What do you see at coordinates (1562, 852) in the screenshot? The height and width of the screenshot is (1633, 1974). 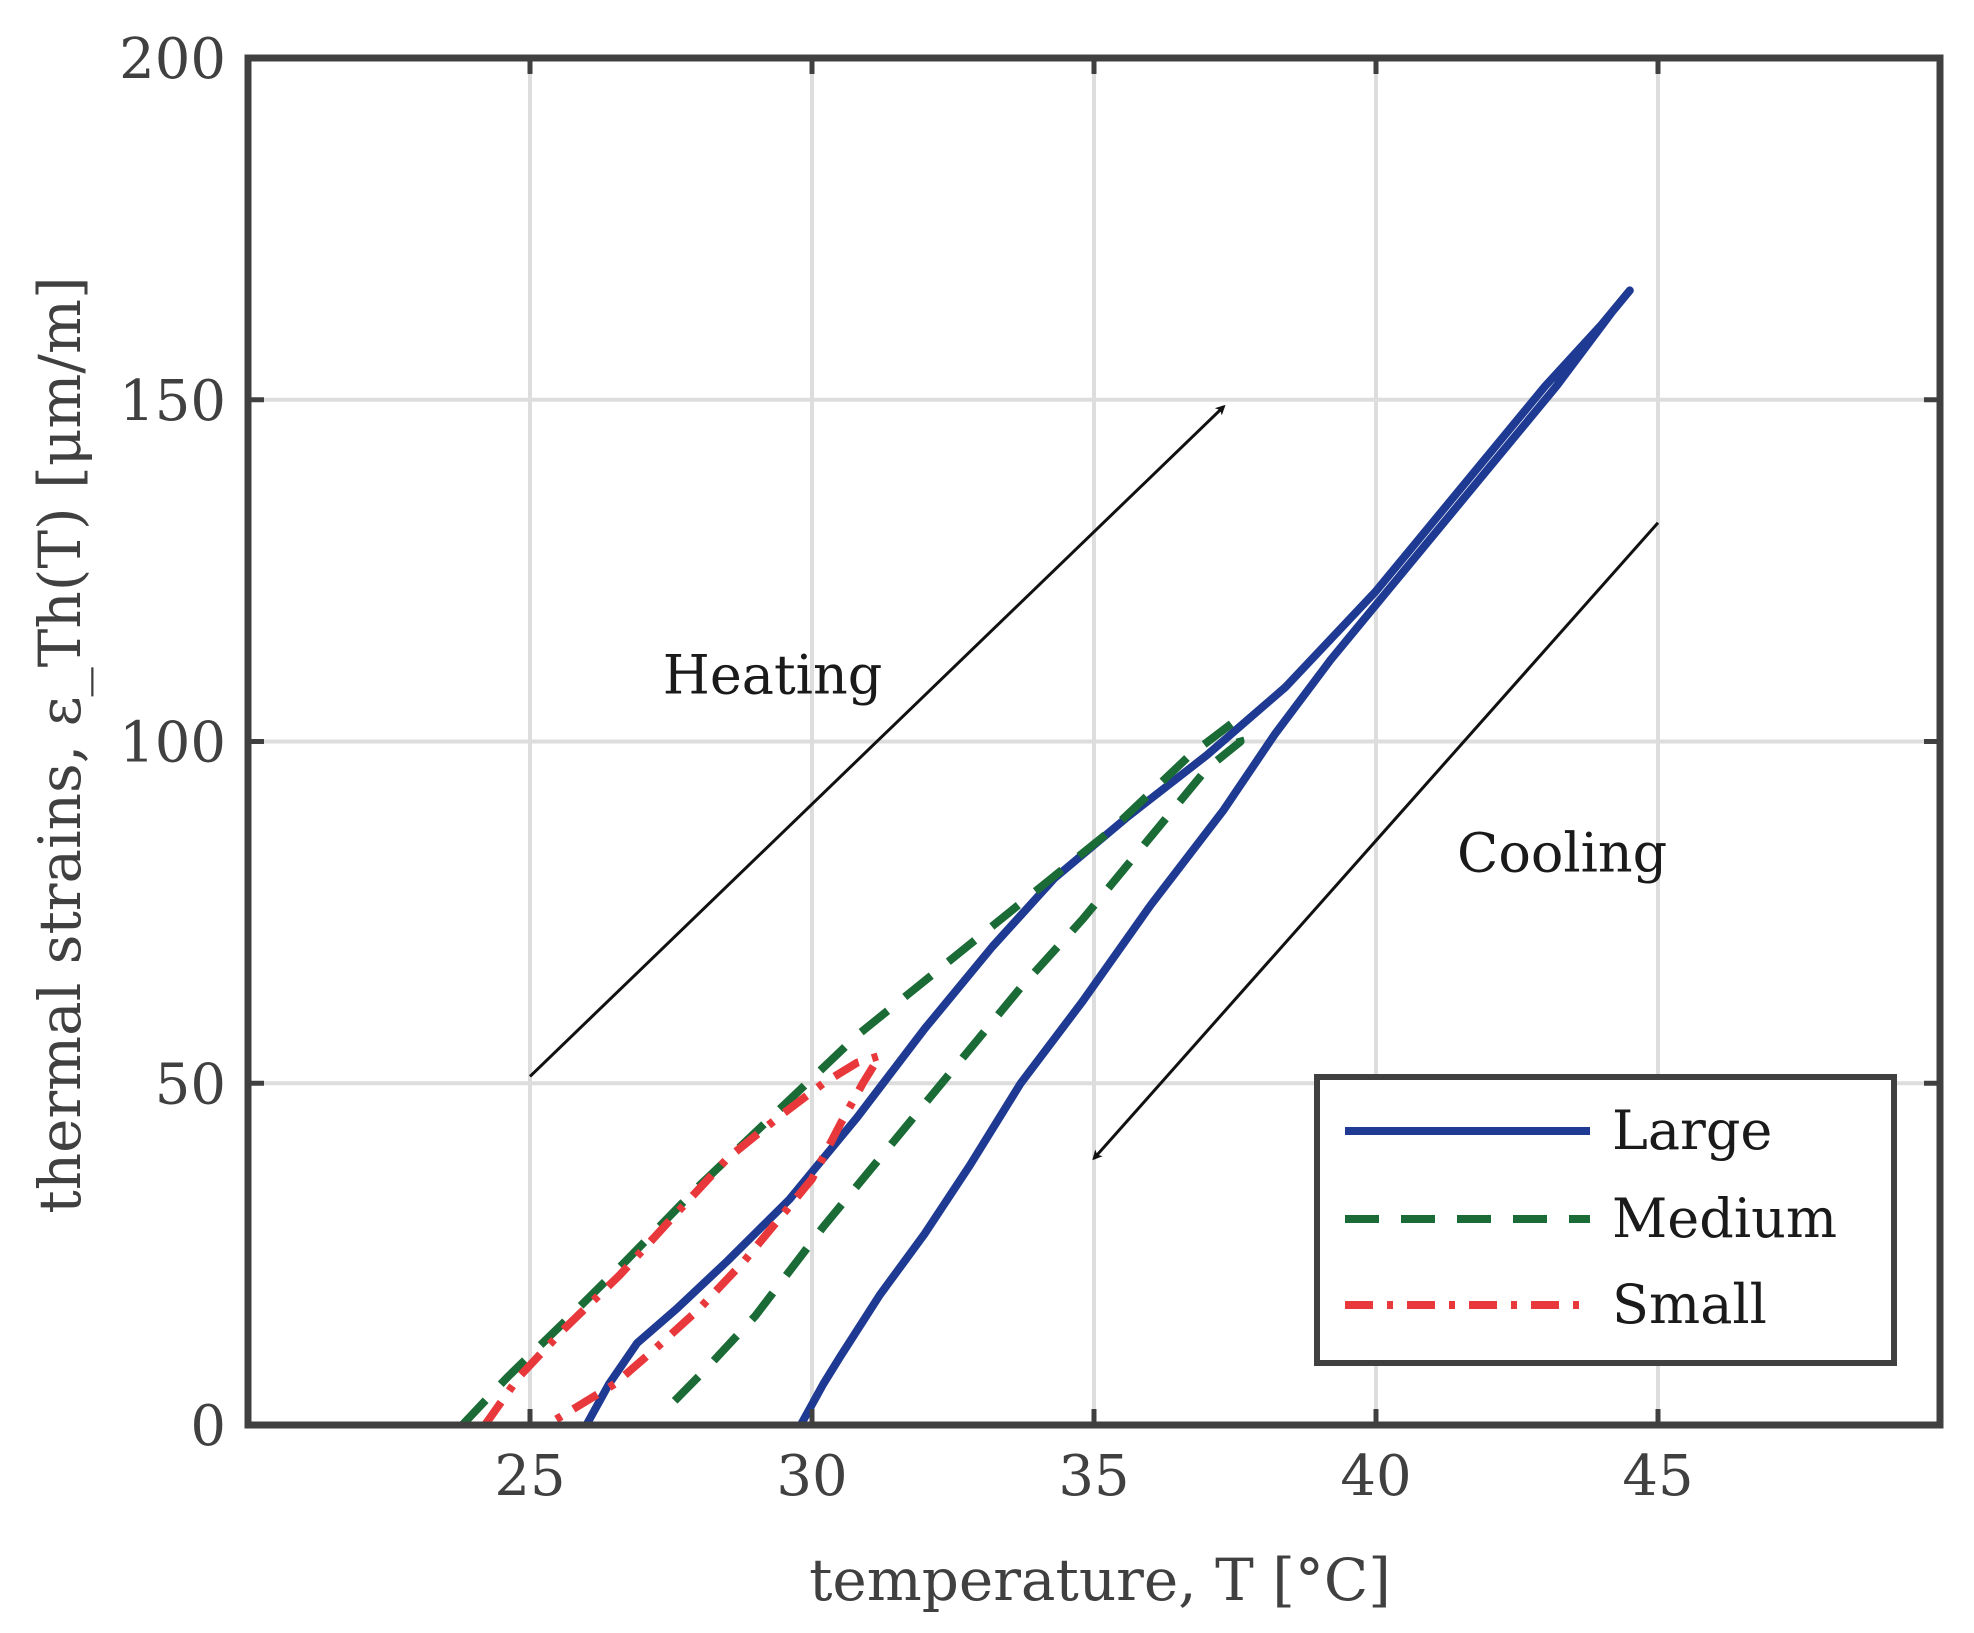 I see `cooling-annotation: Cooling` at bounding box center [1562, 852].